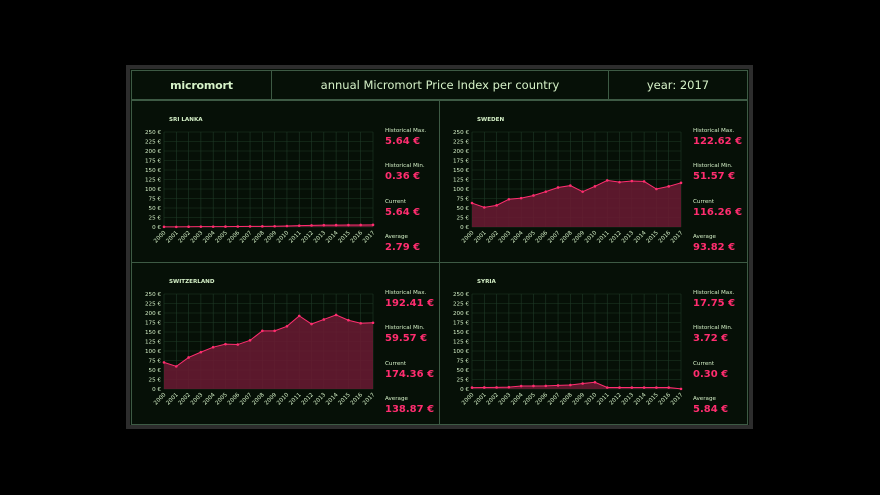 Image resolution: width=880 pixels, height=495 pixels. What do you see at coordinates (271, 237) in the screenshot?
I see `x-tick-label: 2009` at bounding box center [271, 237].